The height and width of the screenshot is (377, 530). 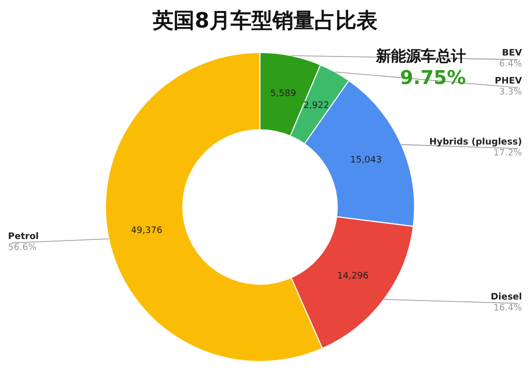 What do you see at coordinates (420, 55) in the screenshot?
I see `text: 新能源车总计` at bounding box center [420, 55].